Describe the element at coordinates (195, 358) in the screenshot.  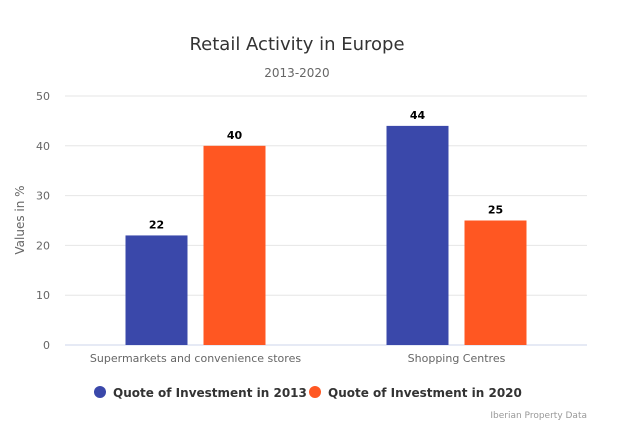
I see `x-tick-label: Supermarkets and convenience stores` at that location.